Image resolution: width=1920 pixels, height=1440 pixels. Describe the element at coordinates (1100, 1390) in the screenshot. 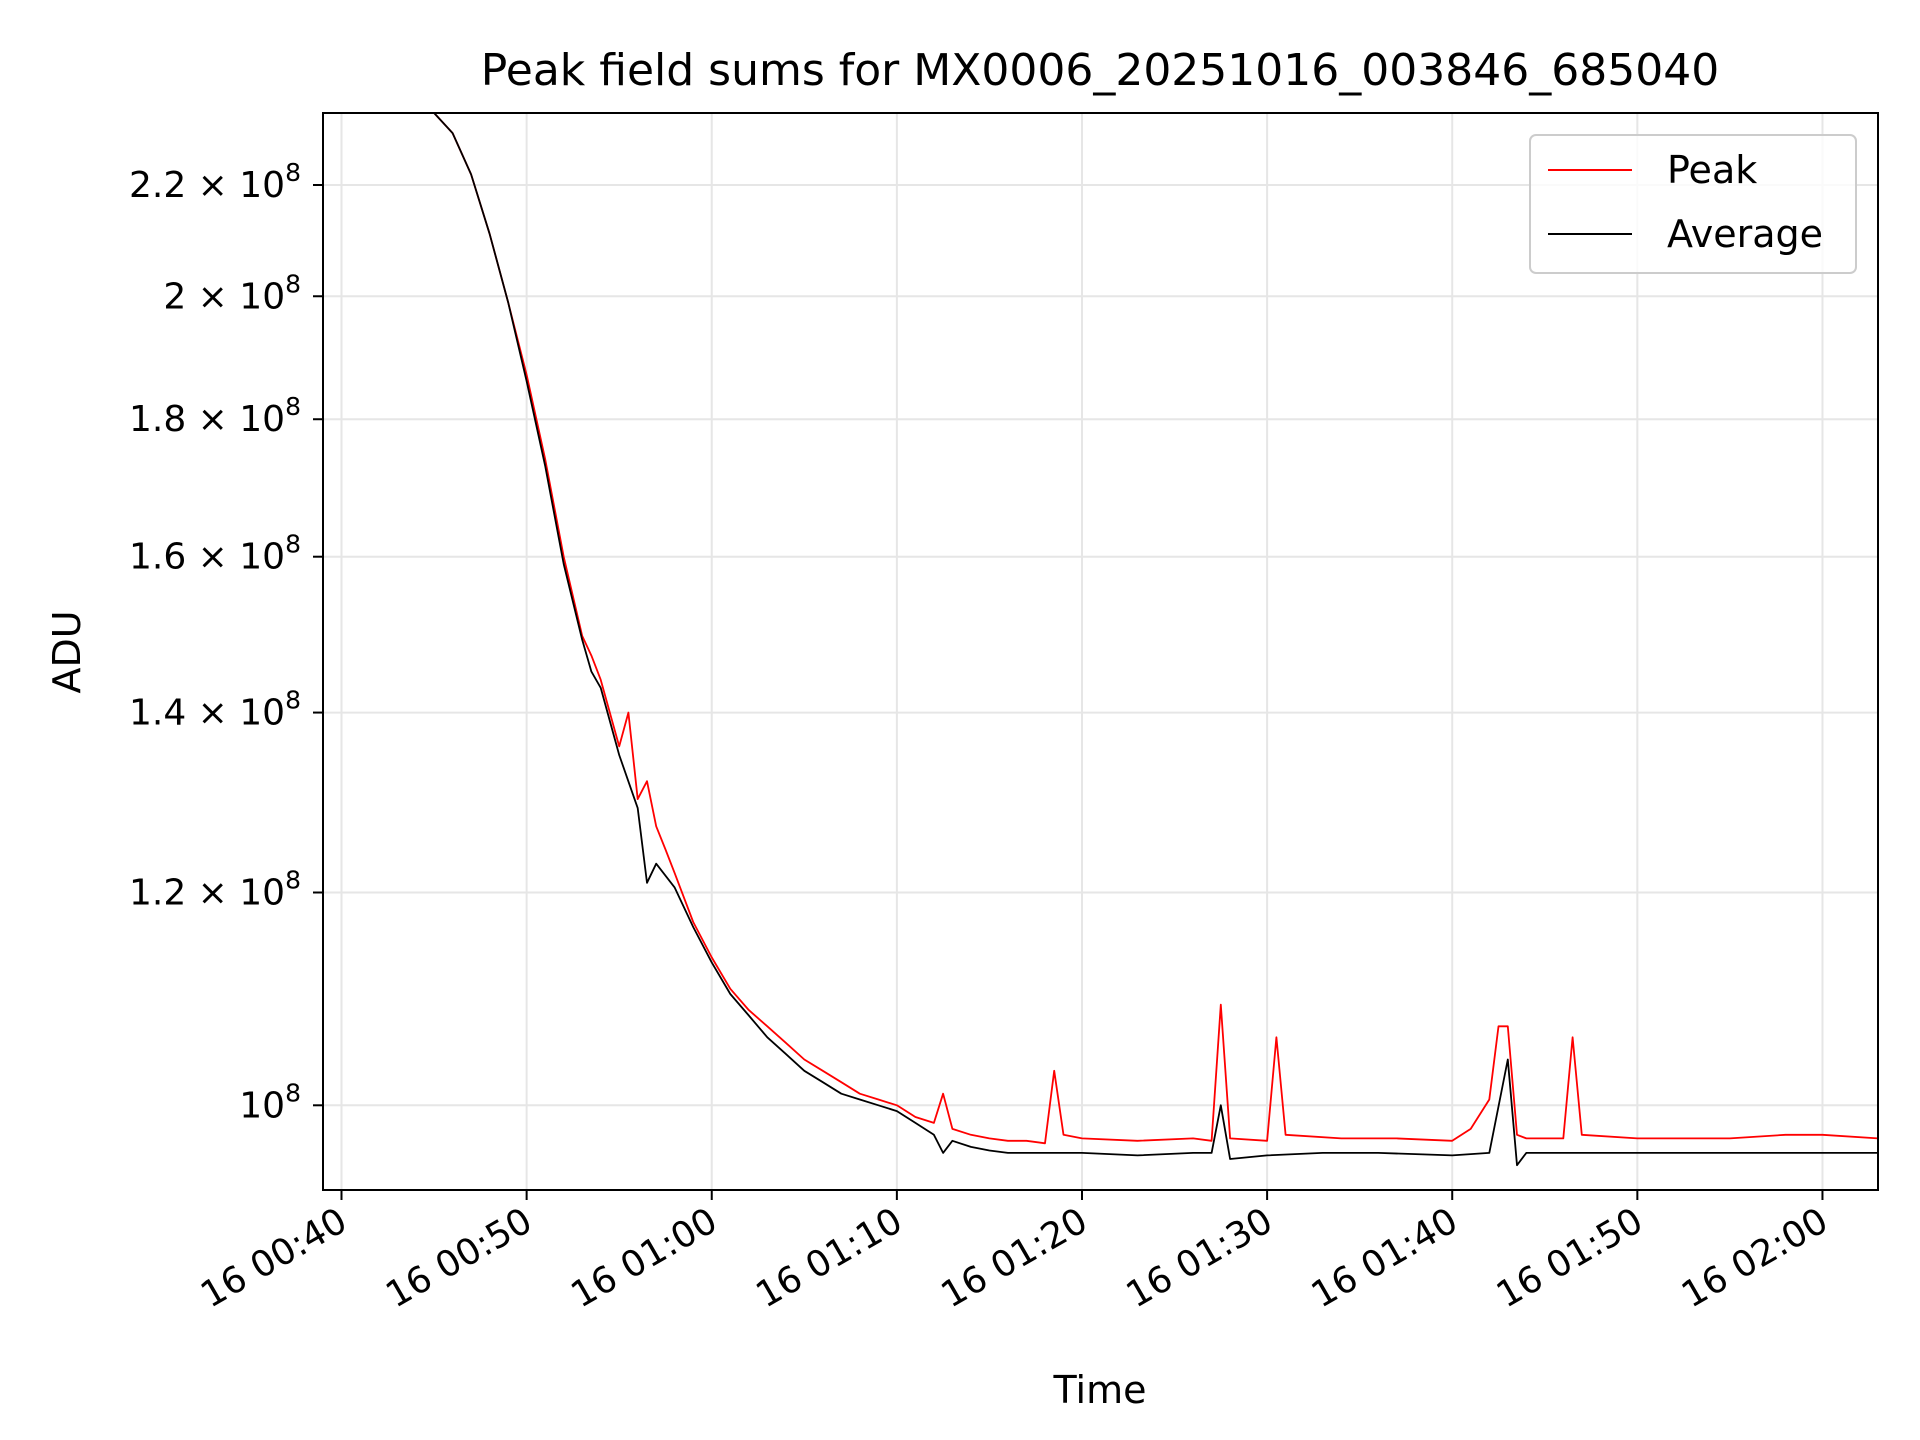

I see `x-axis-label: Time` at that location.